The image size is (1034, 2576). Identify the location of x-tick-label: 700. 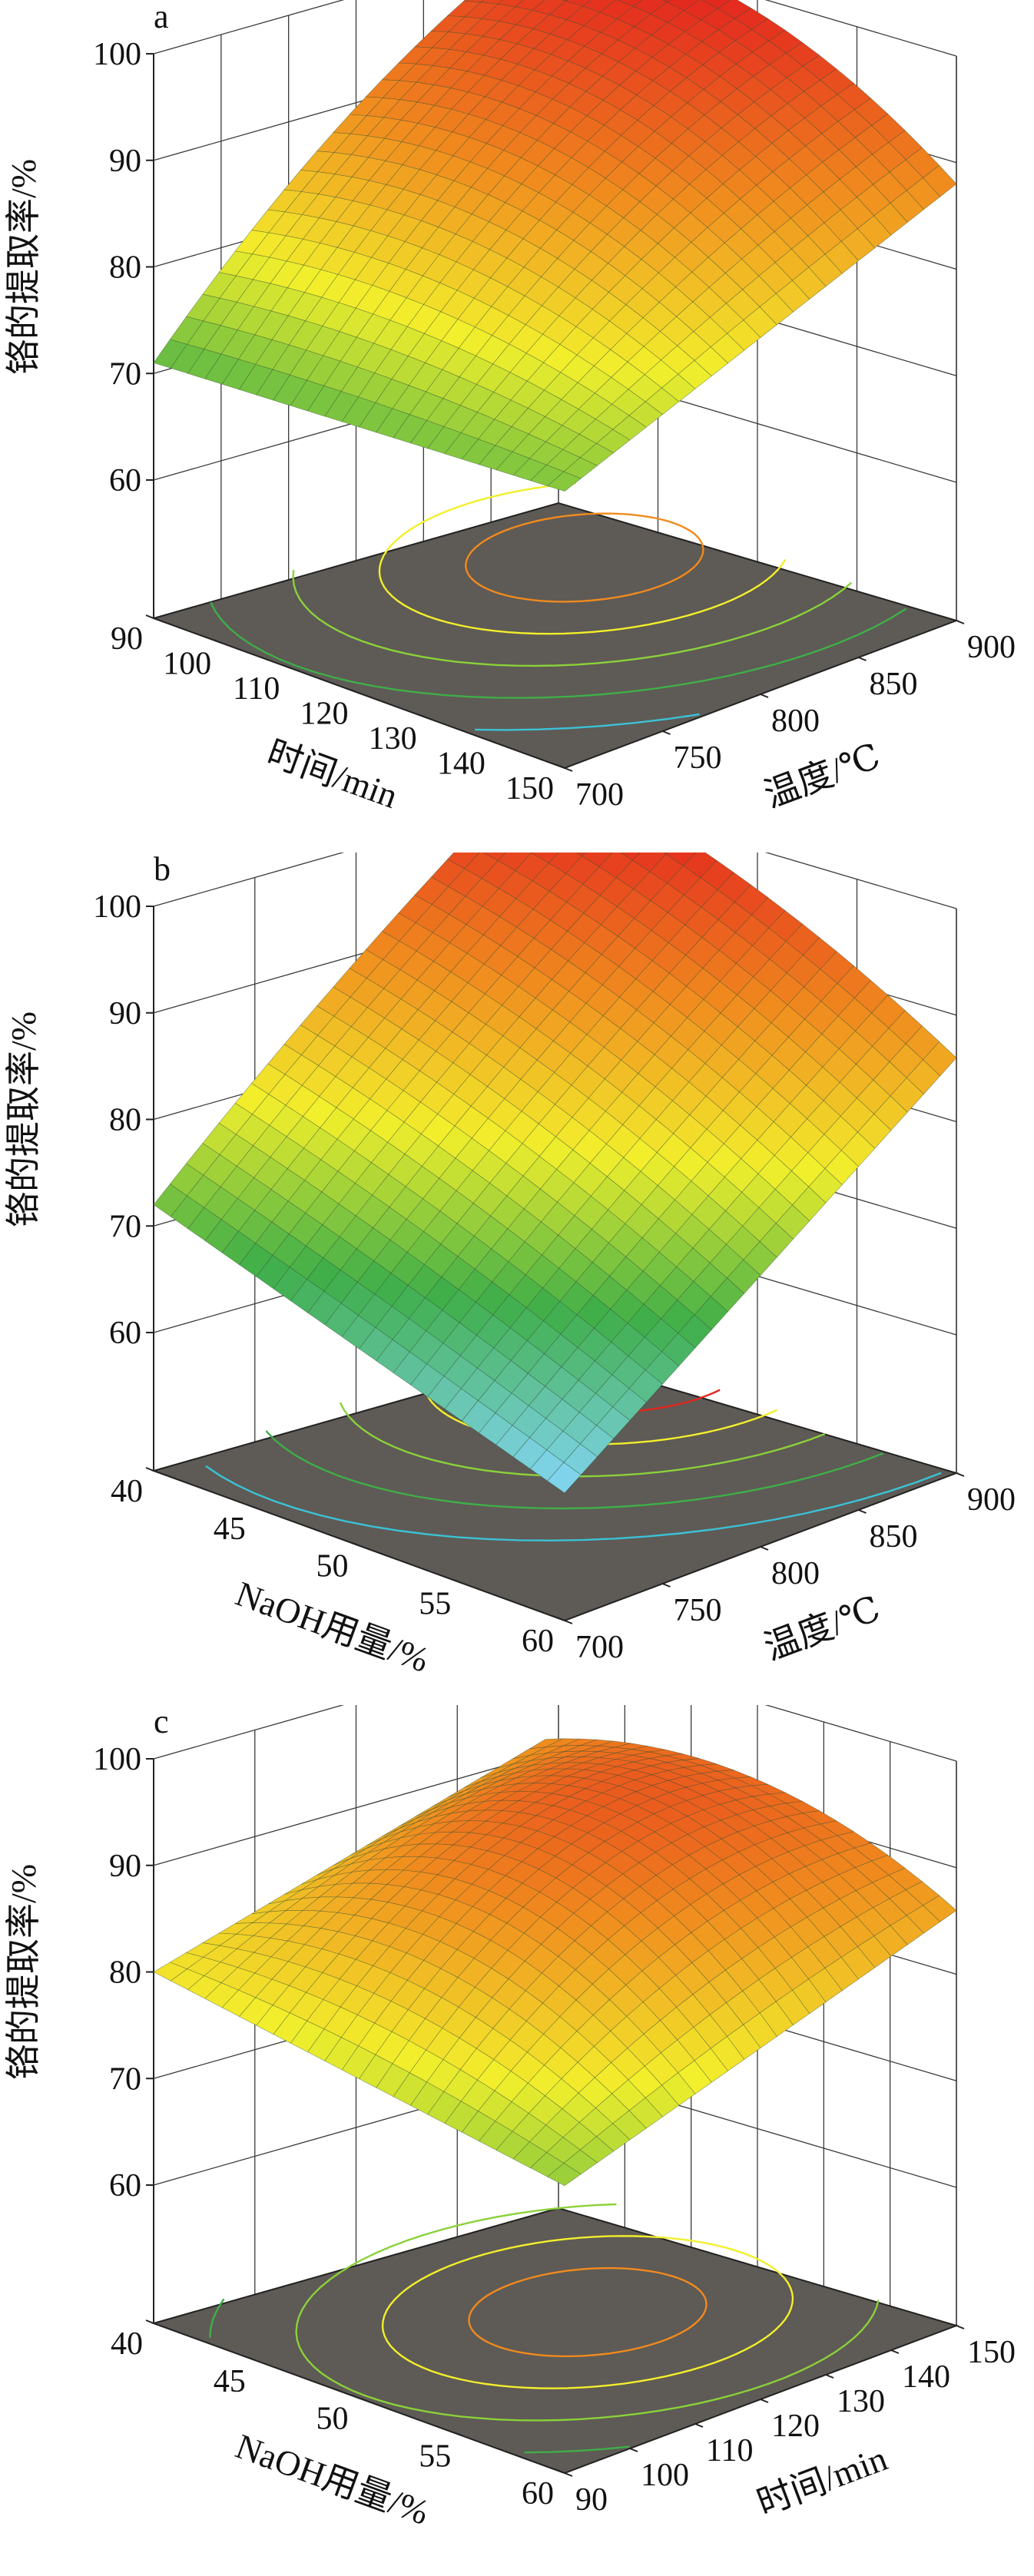
(600, 1648).